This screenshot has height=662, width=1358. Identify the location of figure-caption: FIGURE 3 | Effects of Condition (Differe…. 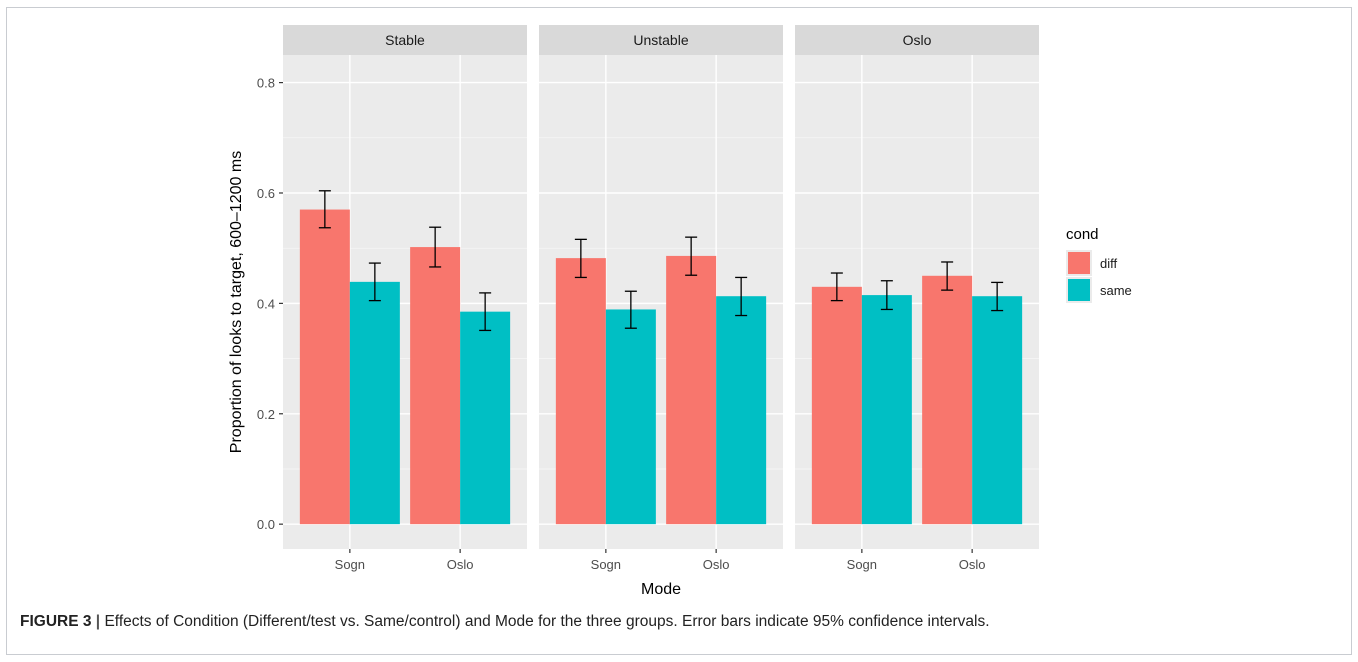
(680, 622).